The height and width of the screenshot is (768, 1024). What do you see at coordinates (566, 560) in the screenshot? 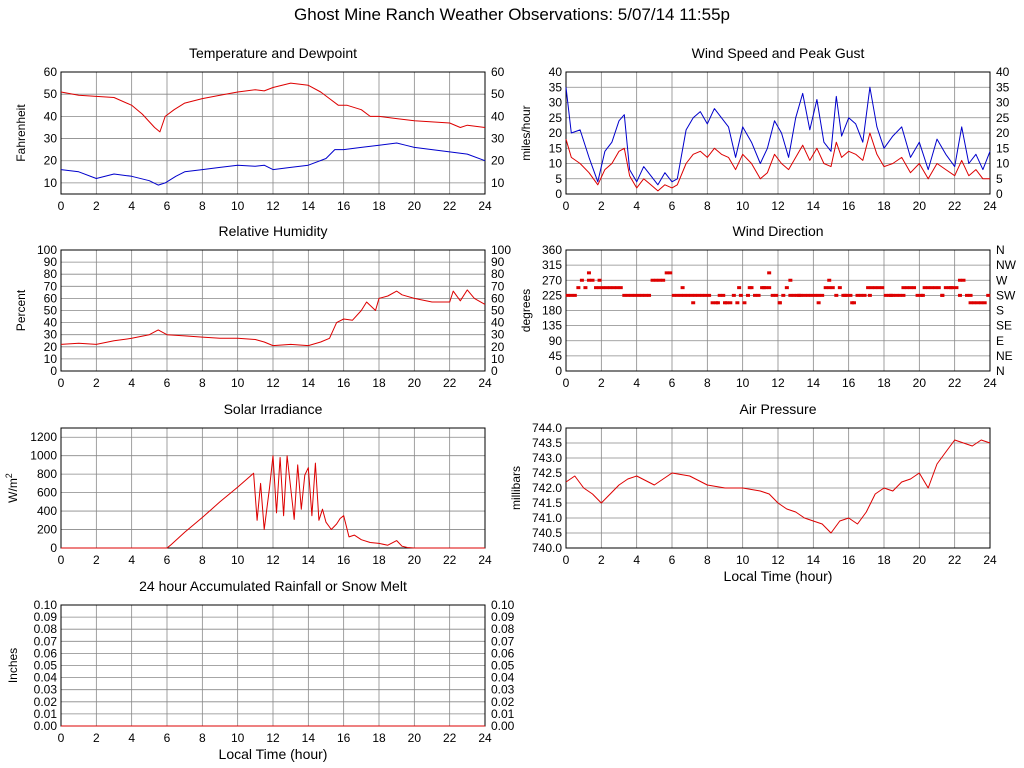
I see `x-tick-label: 0` at bounding box center [566, 560].